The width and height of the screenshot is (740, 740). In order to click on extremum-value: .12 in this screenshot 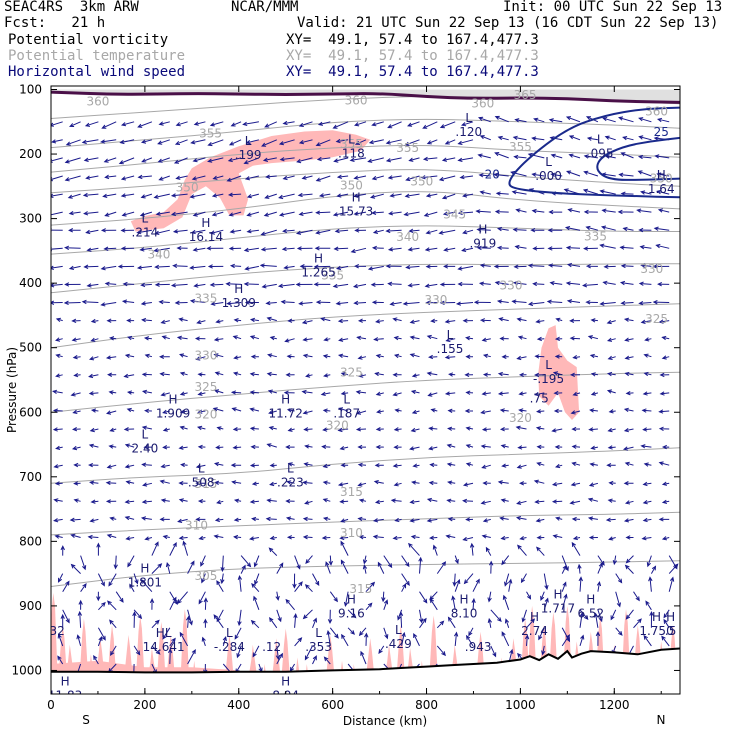, I will do `click(271, 647)`.